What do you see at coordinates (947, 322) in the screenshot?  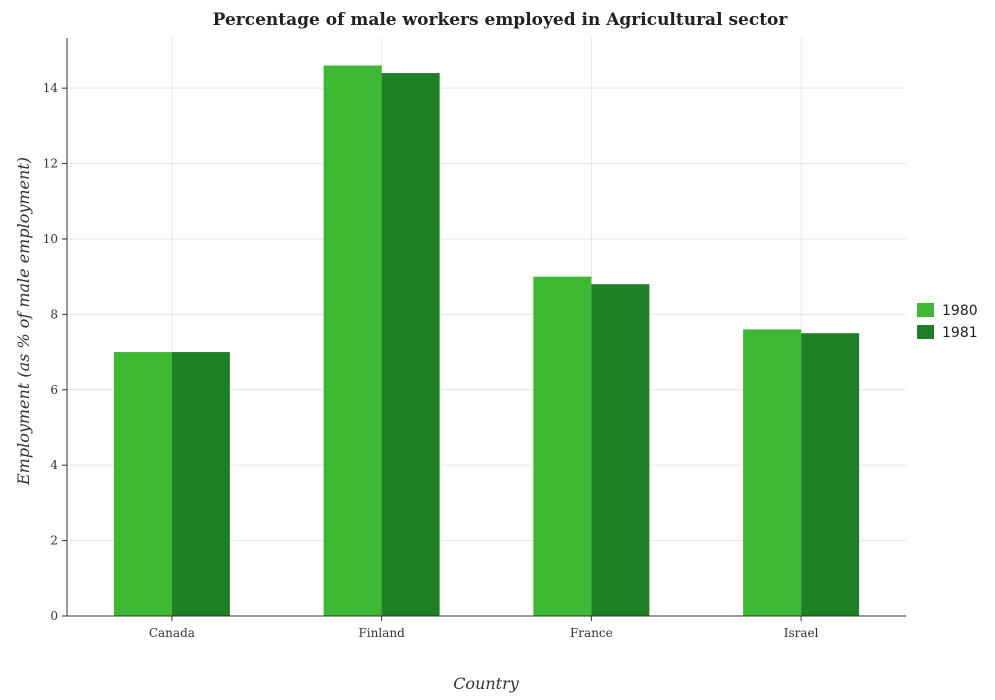 I see `legend: 1980 1981` at bounding box center [947, 322].